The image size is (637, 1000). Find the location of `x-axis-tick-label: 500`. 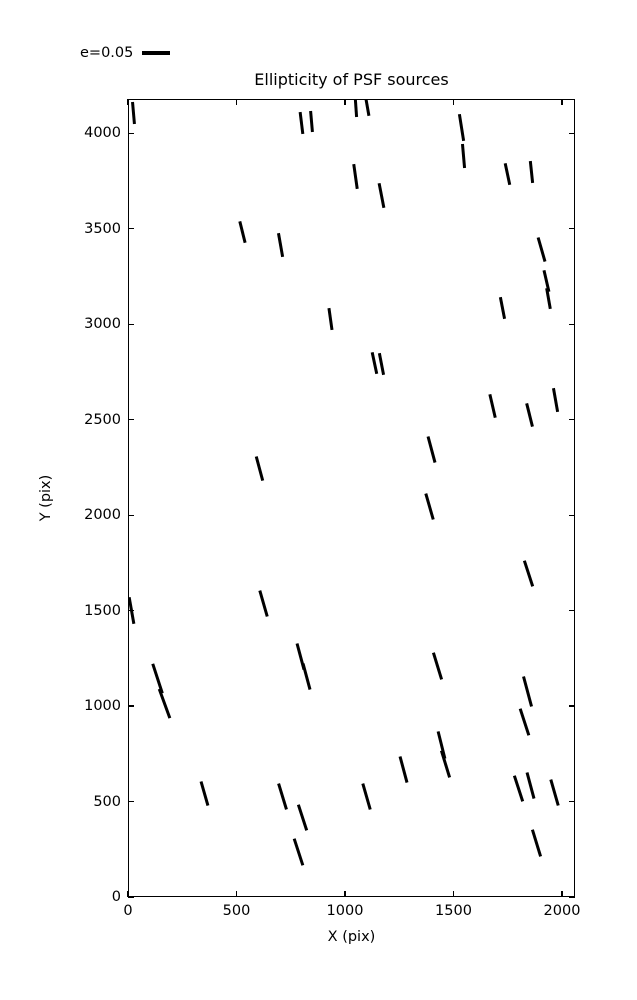

x-axis-tick-label: 500 is located at coordinates (236, 911).